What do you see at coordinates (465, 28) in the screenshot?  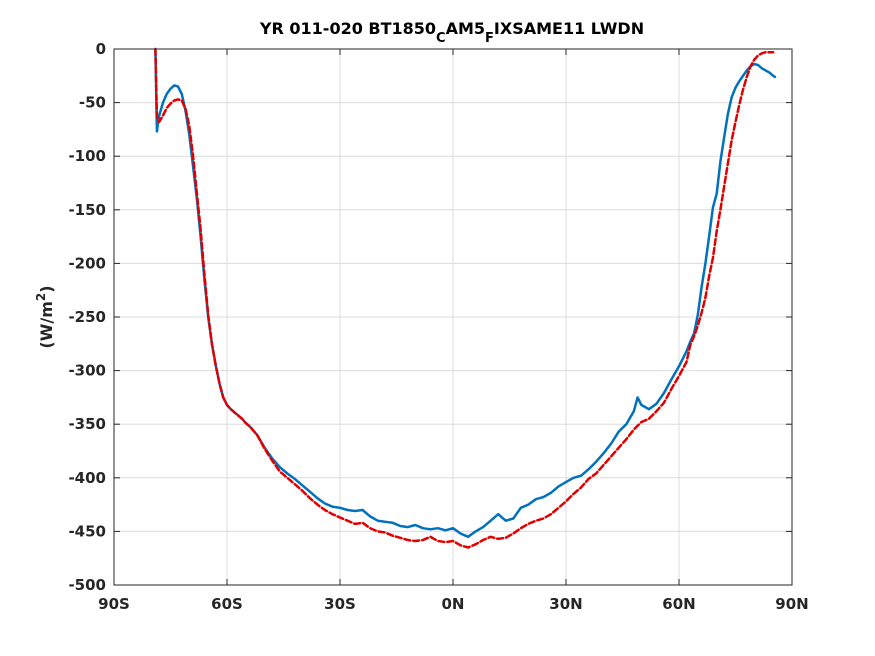 I see `title-middle: AM5` at bounding box center [465, 28].